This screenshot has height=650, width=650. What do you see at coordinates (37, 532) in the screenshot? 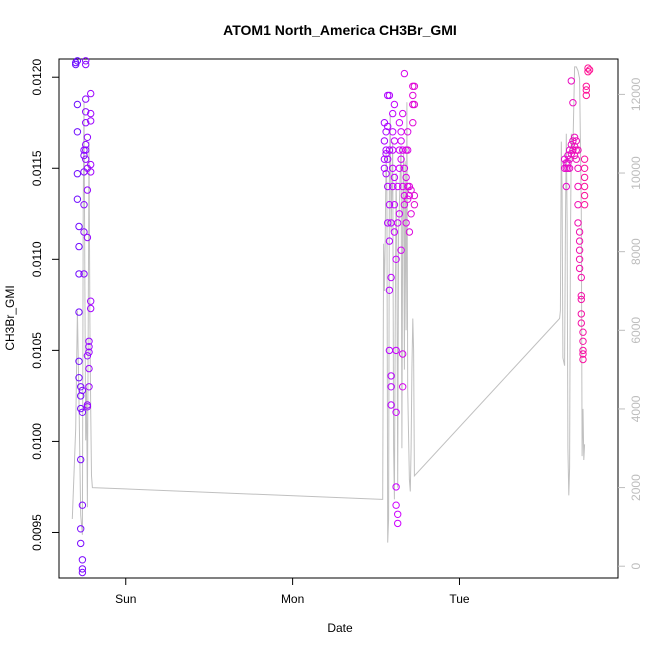
I see `y-tick-label: 0.0095` at bounding box center [37, 532].